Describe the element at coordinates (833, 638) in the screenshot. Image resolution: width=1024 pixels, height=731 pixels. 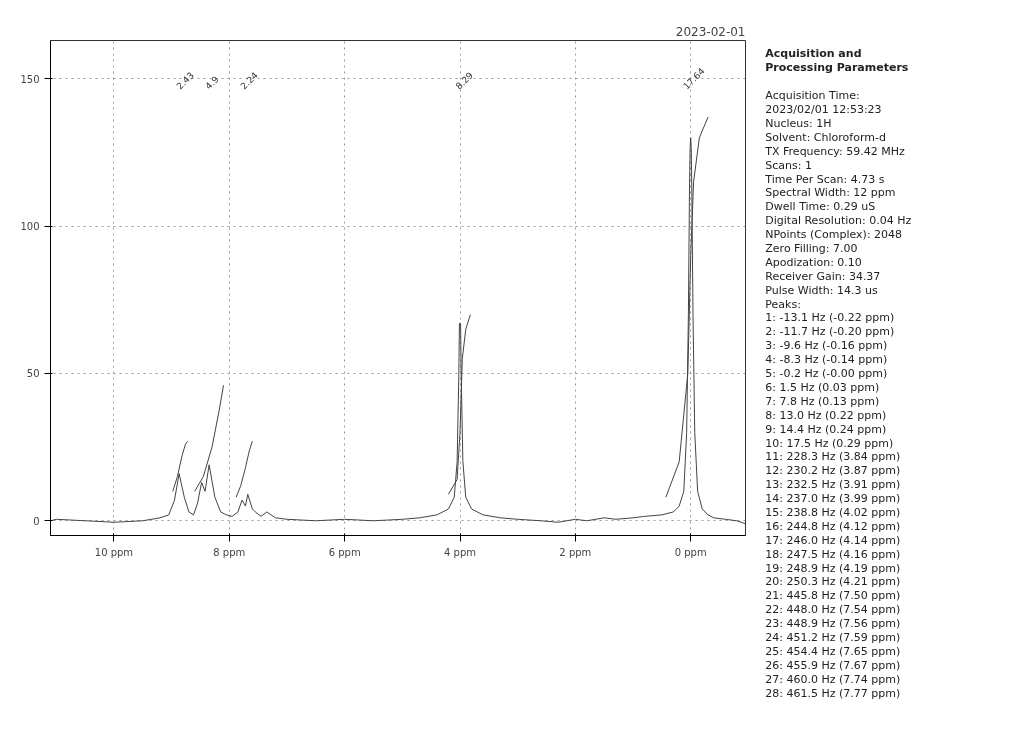
I see `text: 24: 451.2 Hz (7.59 ppm)` at that location.